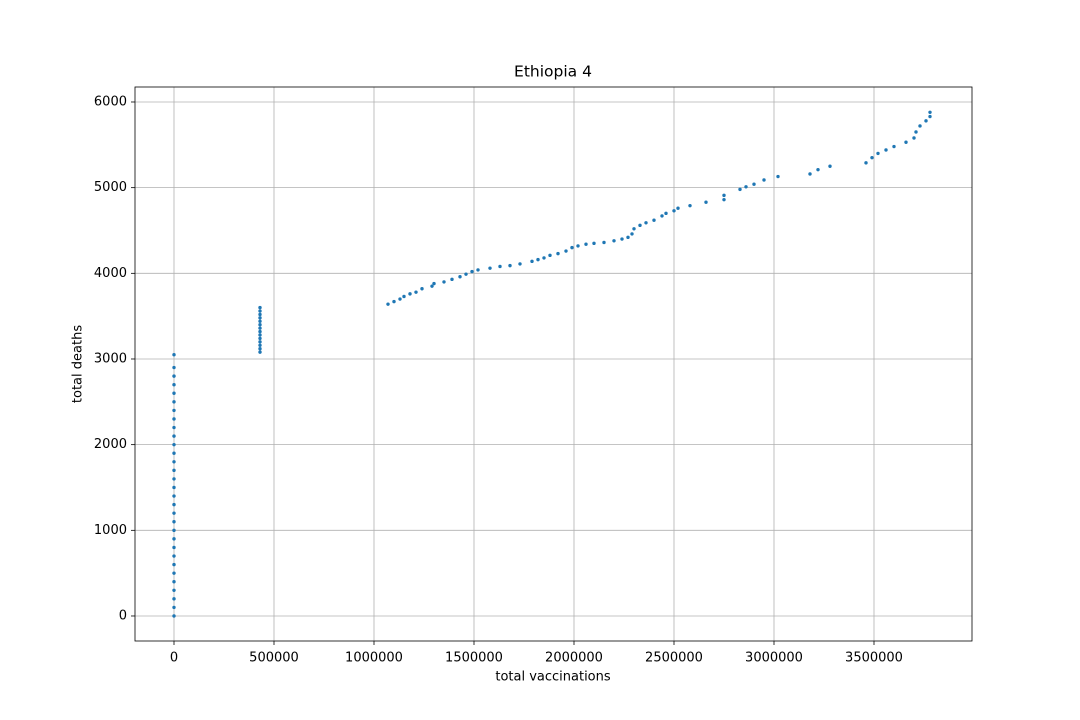 The image size is (1080, 720). What do you see at coordinates (553, 677) in the screenshot?
I see `x-axis-label: total vaccinations` at bounding box center [553, 677].